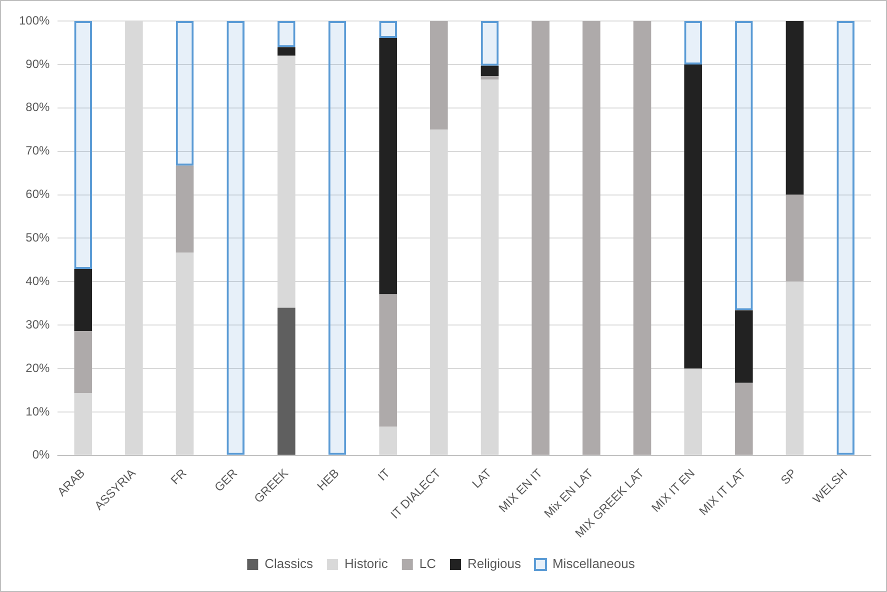 This screenshot has height=592, width=887. Describe the element at coordinates (495, 564) in the screenshot. I see `legend-label: Religious` at that location.